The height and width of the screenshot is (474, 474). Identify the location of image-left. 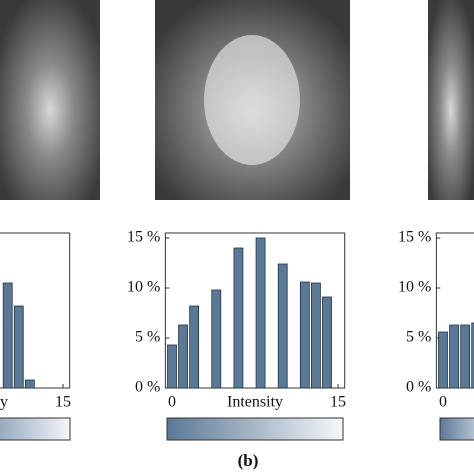
(50, 100).